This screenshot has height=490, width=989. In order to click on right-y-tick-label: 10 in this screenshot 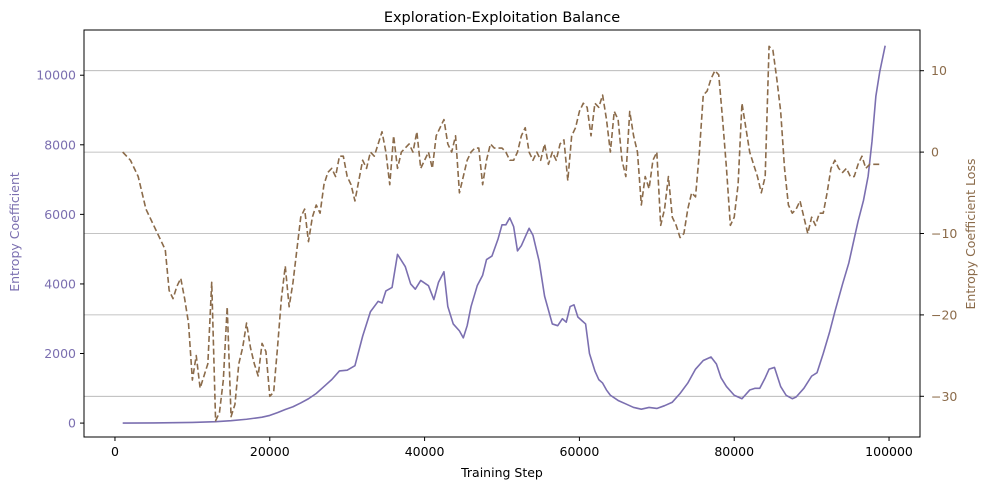, I will do `click(939, 70)`.